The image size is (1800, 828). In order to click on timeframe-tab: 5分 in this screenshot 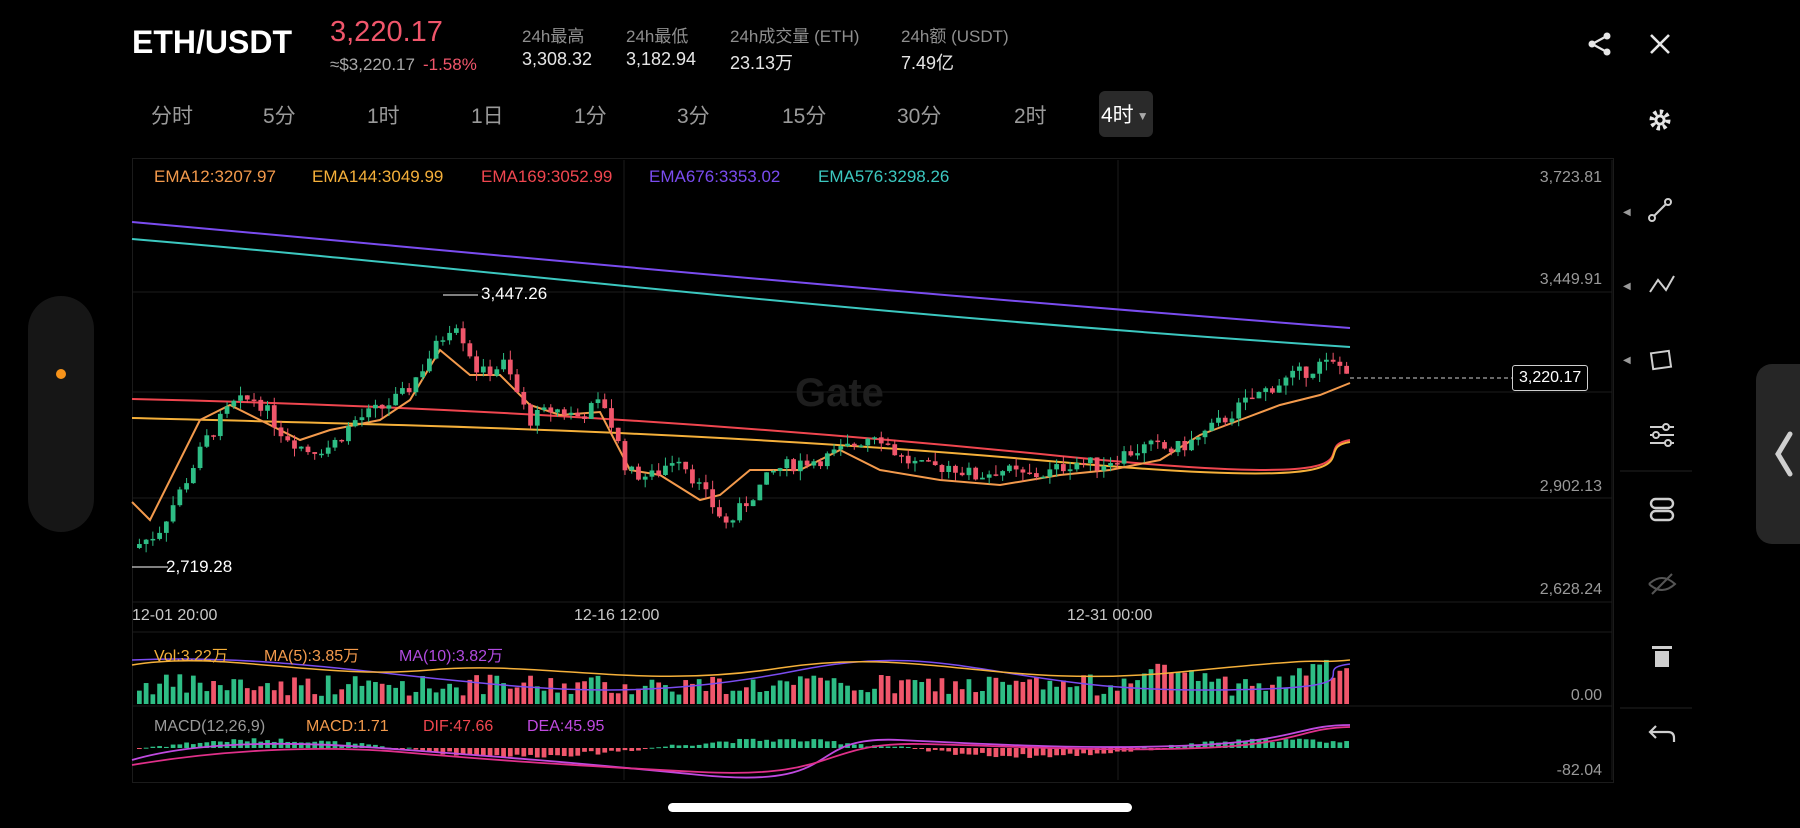, I will do `click(279, 116)`.